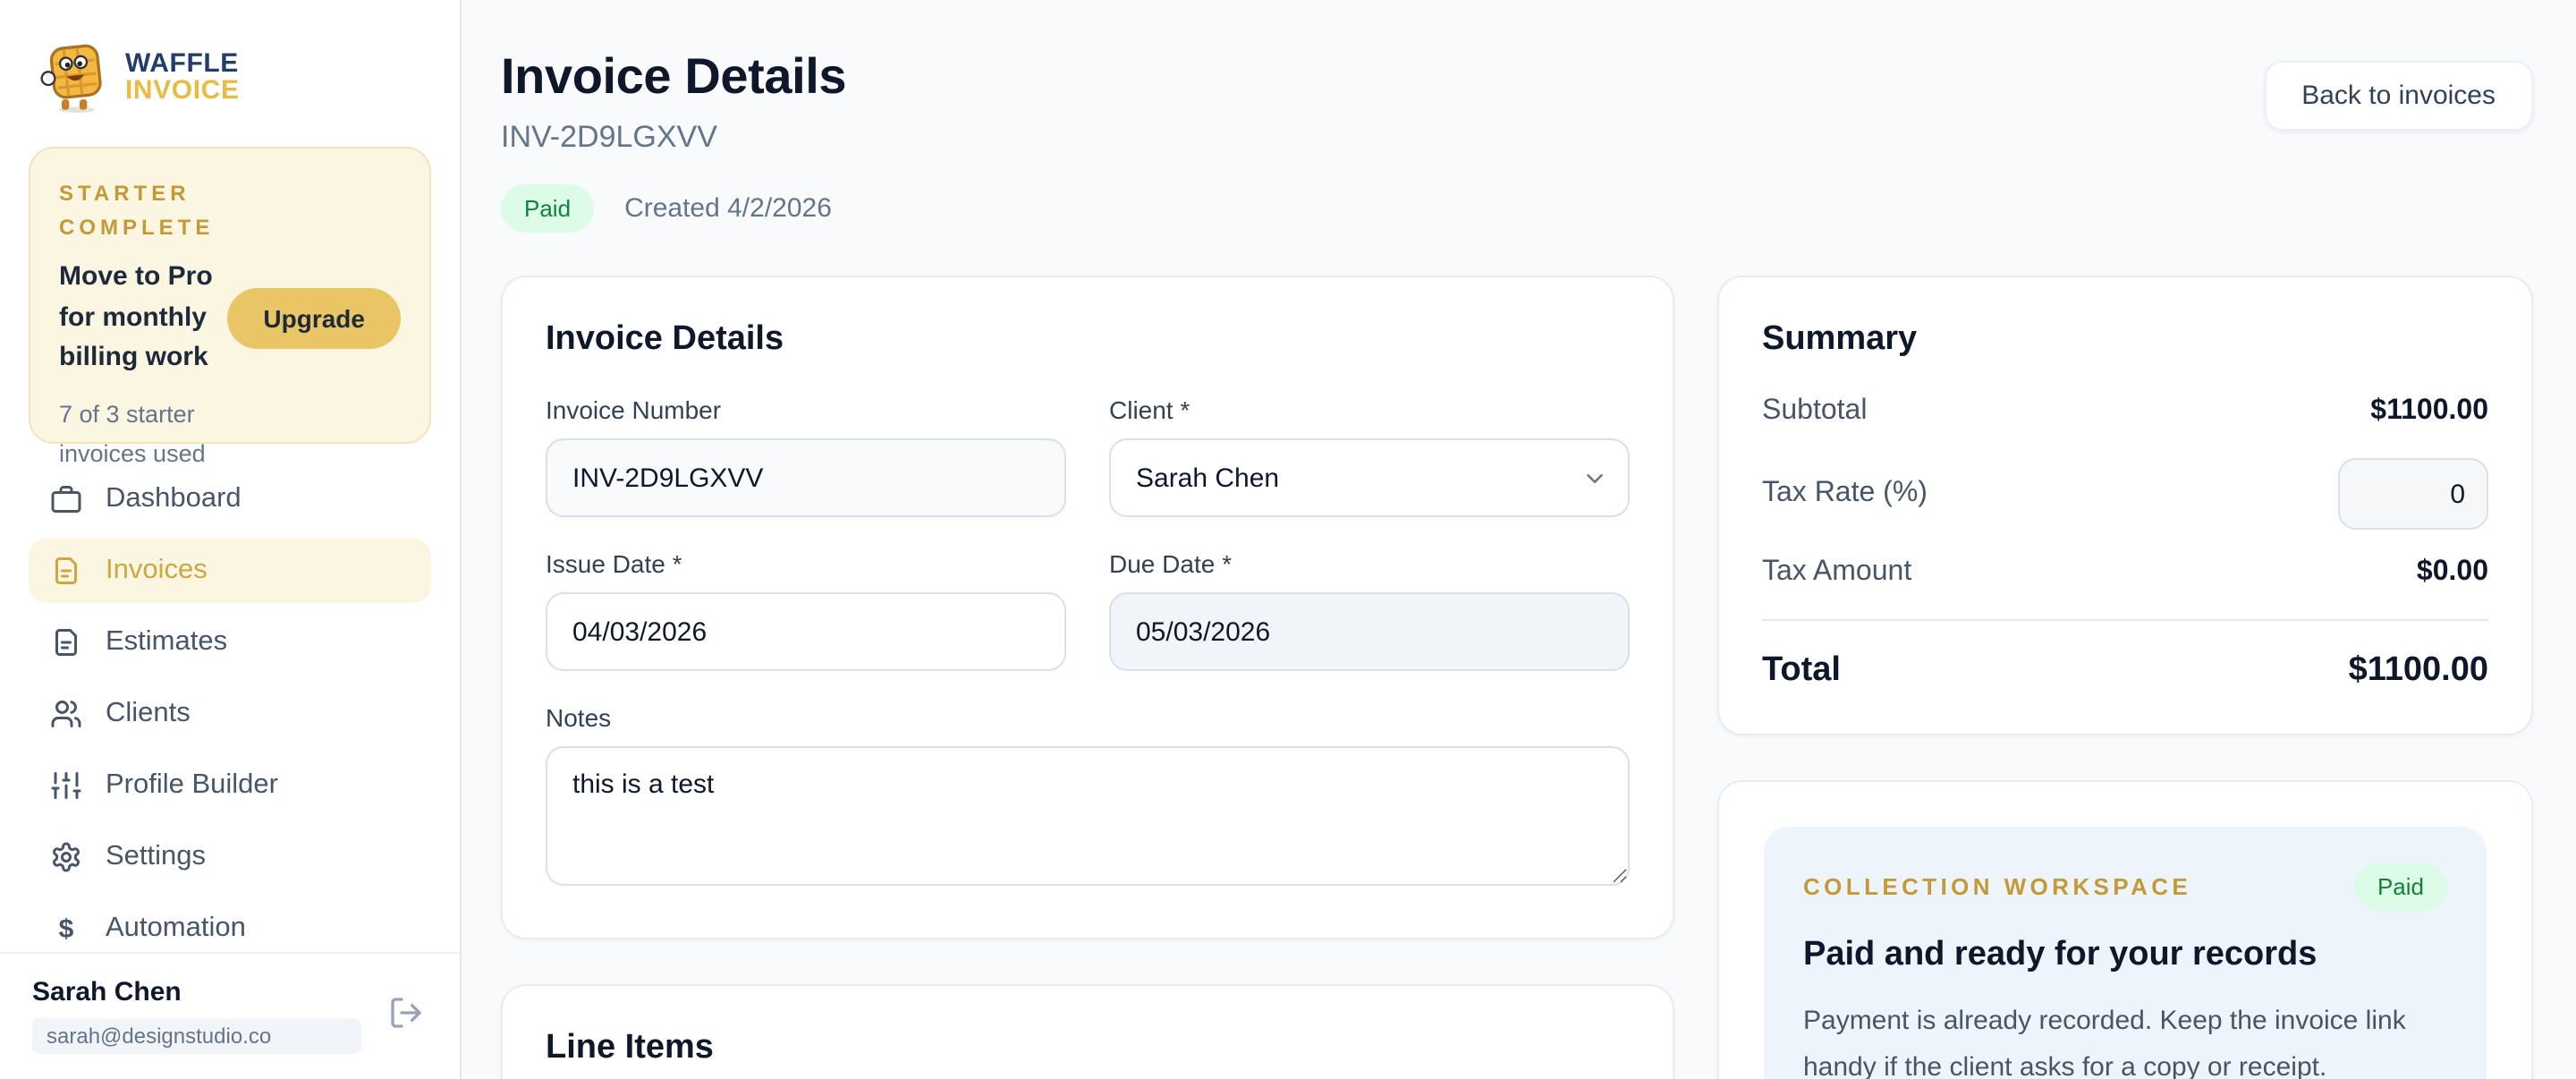 Image resolution: width=2576 pixels, height=1079 pixels. What do you see at coordinates (665, 339) in the screenshot?
I see `card-title: Invoice Details` at bounding box center [665, 339].